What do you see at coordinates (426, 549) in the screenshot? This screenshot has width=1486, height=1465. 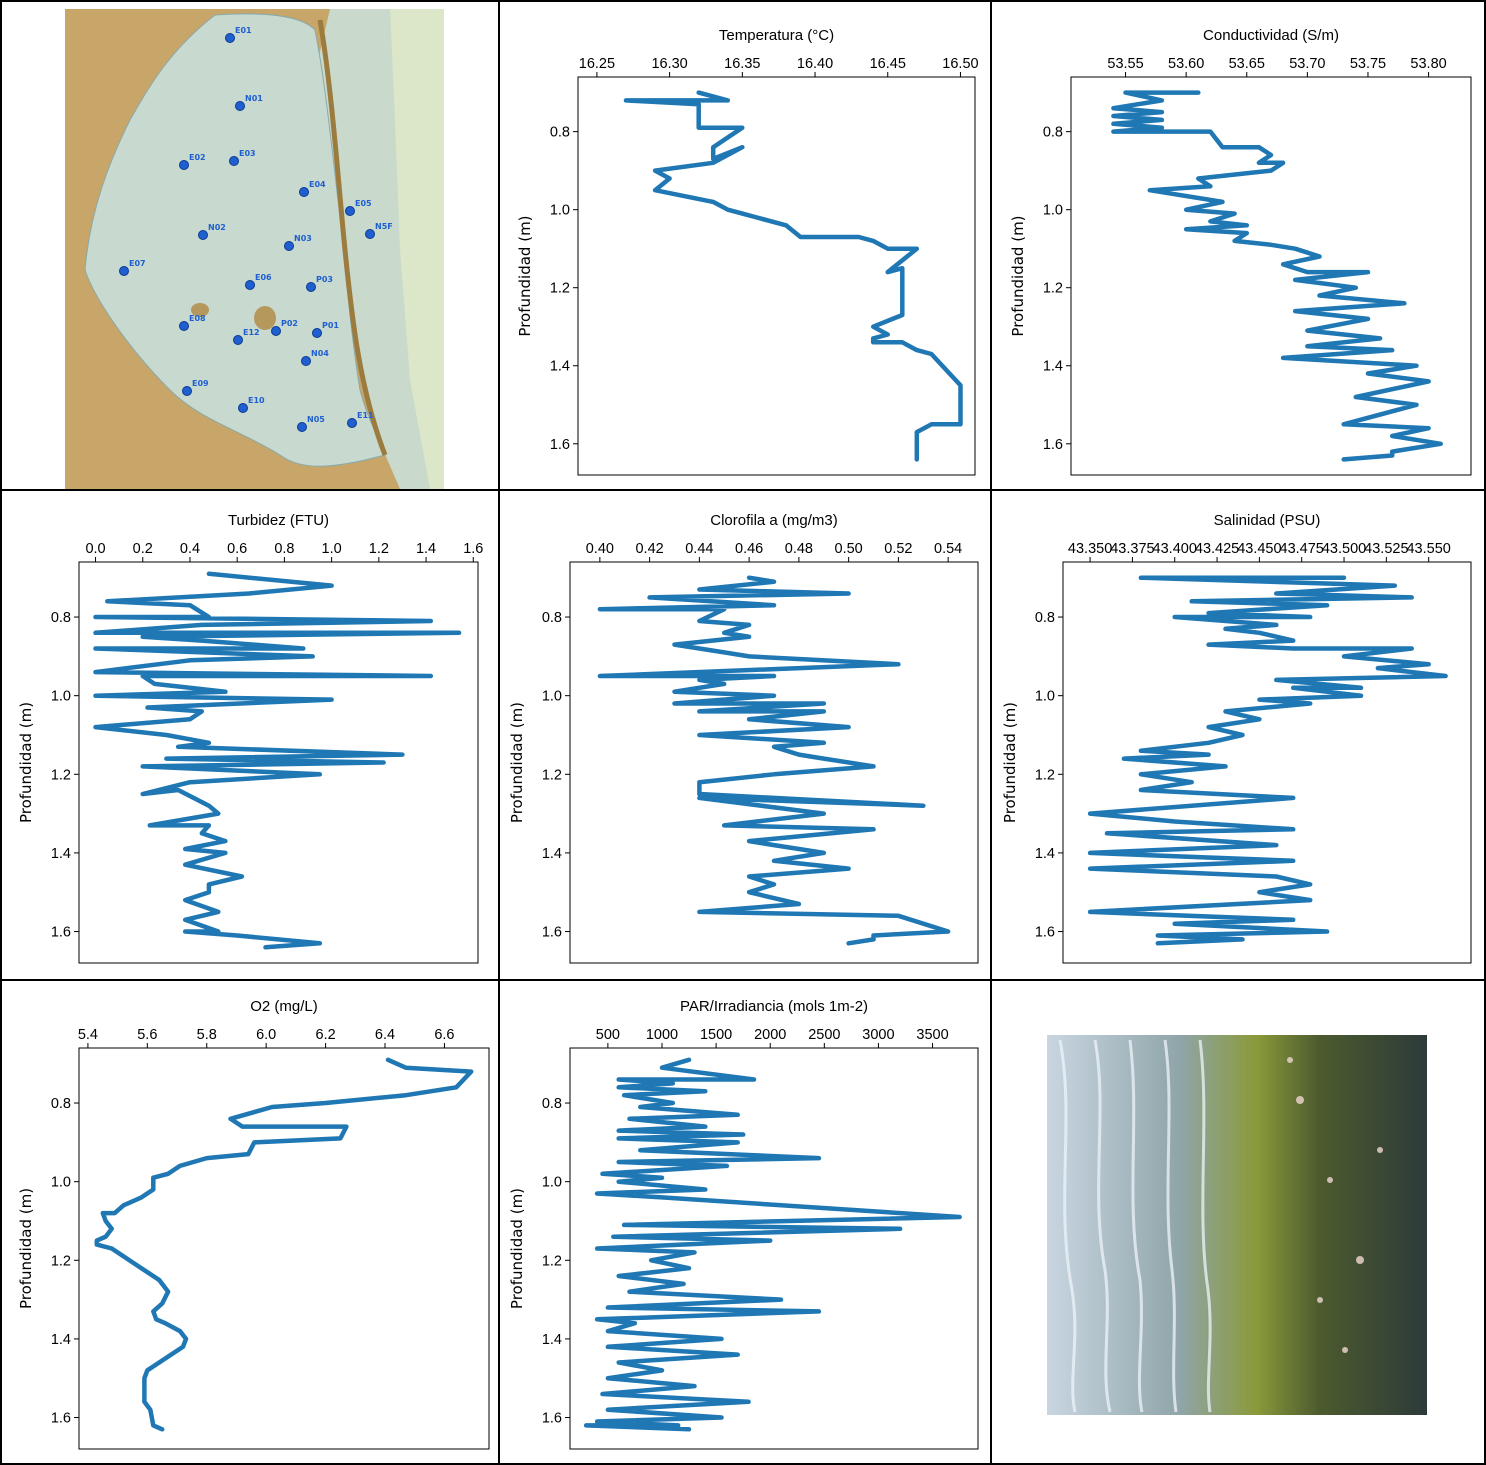 I see `x-tick-label: 1.4` at bounding box center [426, 549].